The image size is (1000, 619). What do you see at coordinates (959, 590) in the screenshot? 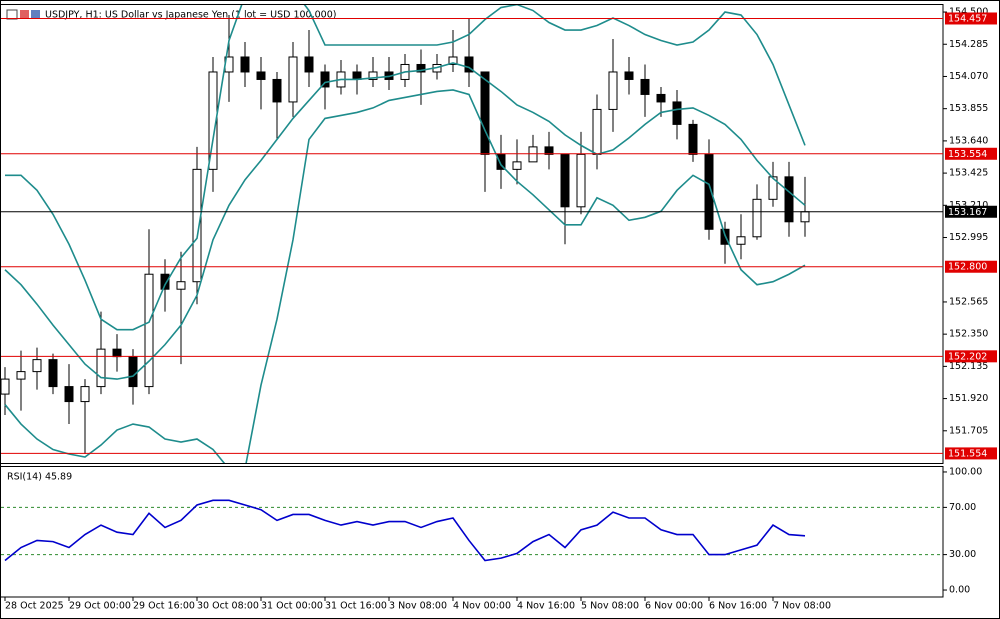
I see `y-tick-label: 0.00` at bounding box center [959, 590].